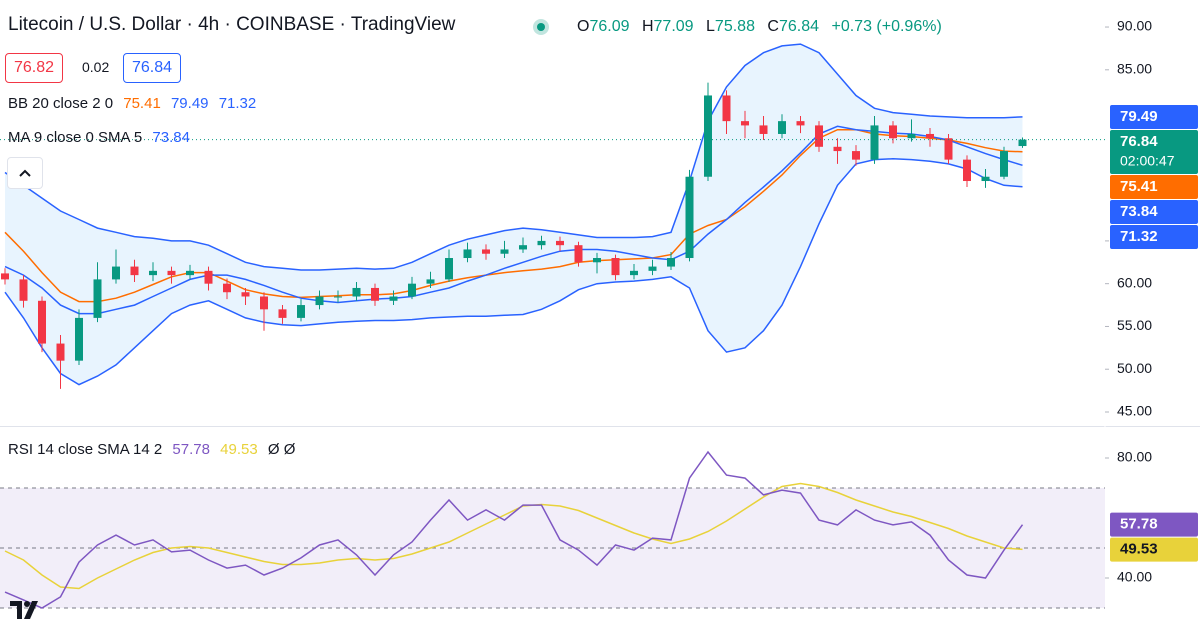 This screenshot has width=1200, height=624. What do you see at coordinates (1134, 26) in the screenshot?
I see `y-tick-label: 90.00` at bounding box center [1134, 26].